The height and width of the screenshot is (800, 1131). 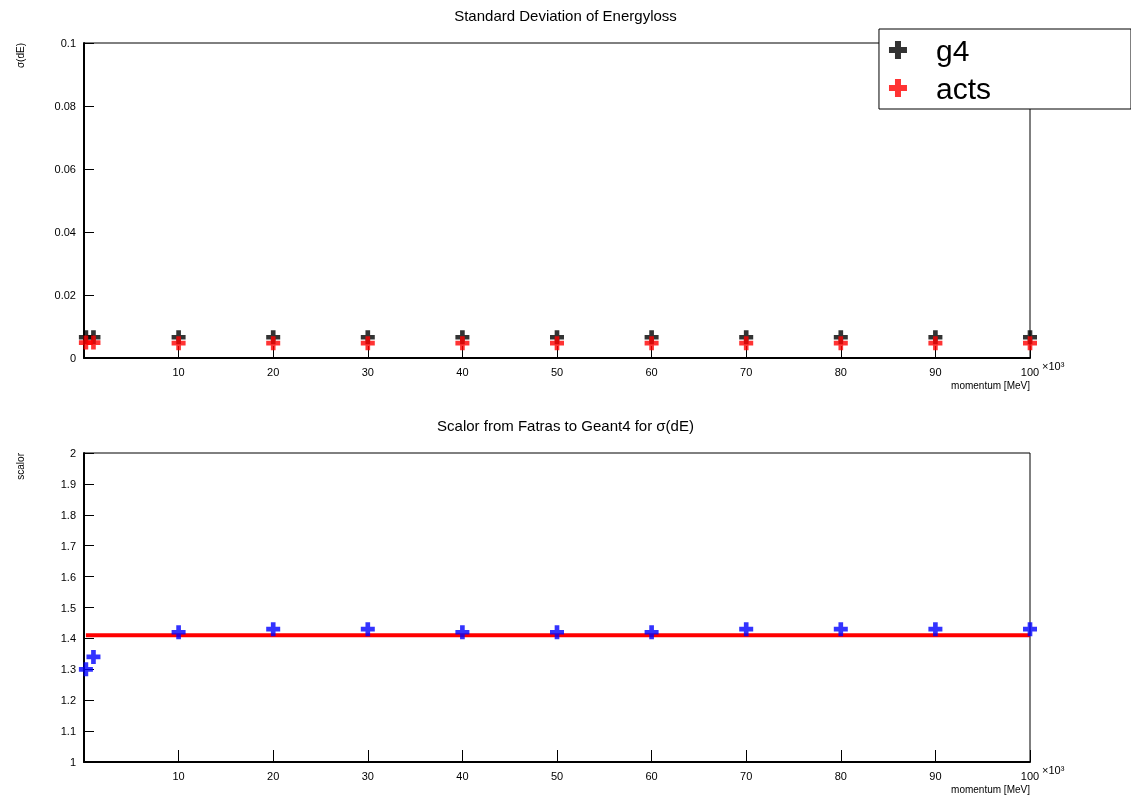 What do you see at coordinates (68, 576) in the screenshot?
I see `y-tick-label: 1.6` at bounding box center [68, 576].